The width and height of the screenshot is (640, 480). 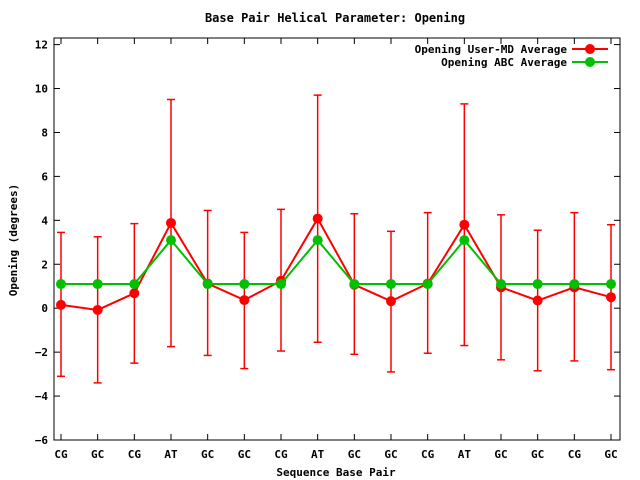 I want to click on series-line, so click(x=336, y=262).